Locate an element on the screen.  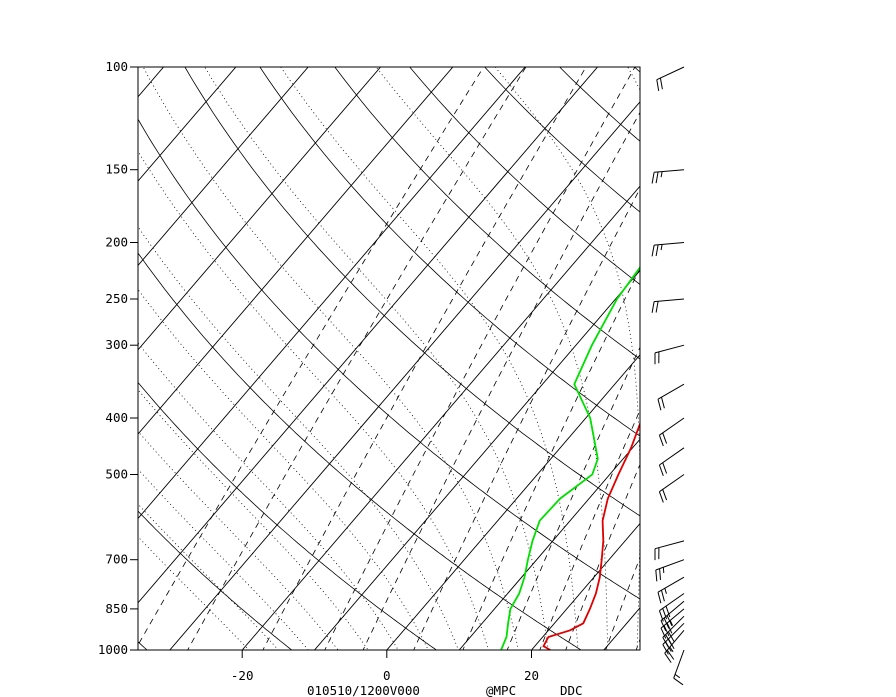
temperature-tick-label: -20 is located at coordinates (242, 675).